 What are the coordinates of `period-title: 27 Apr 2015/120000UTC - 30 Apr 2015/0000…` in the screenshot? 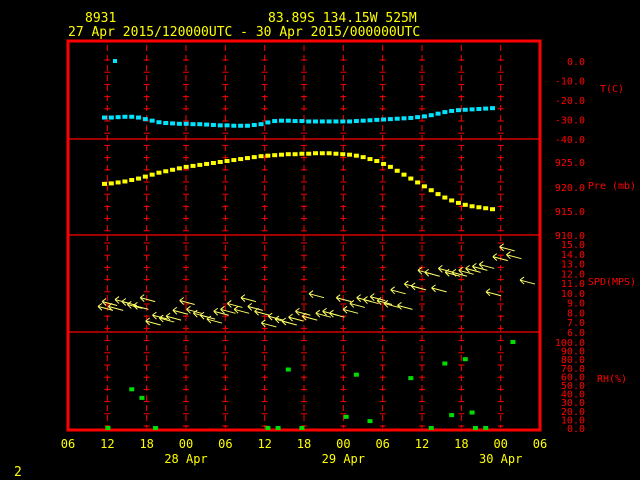 It's located at (244, 32).